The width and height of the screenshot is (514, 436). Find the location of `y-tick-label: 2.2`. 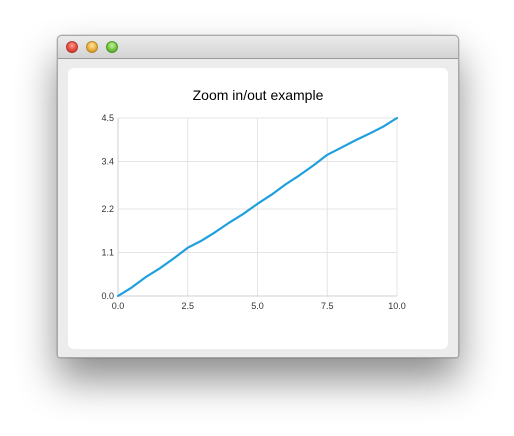

y-tick-label: 2.2 is located at coordinates (107, 209).